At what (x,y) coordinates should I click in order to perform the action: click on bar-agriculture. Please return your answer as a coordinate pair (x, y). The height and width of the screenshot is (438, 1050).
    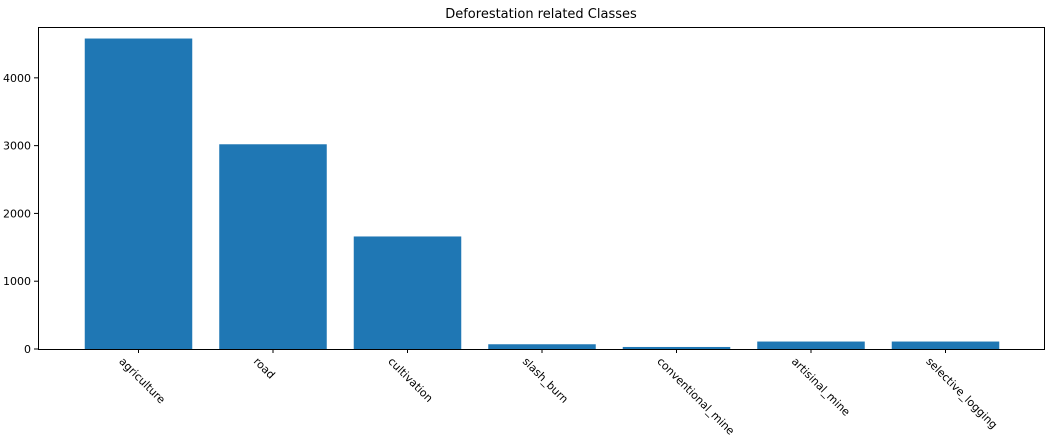
    Looking at the image, I should click on (138, 194).